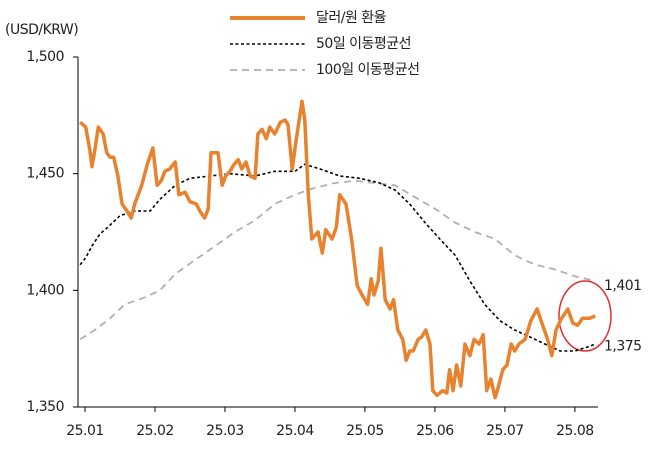 This screenshot has height=451, width=665. Describe the element at coordinates (295, 431) in the screenshot. I see `x-tick-label: 25.04` at that location.